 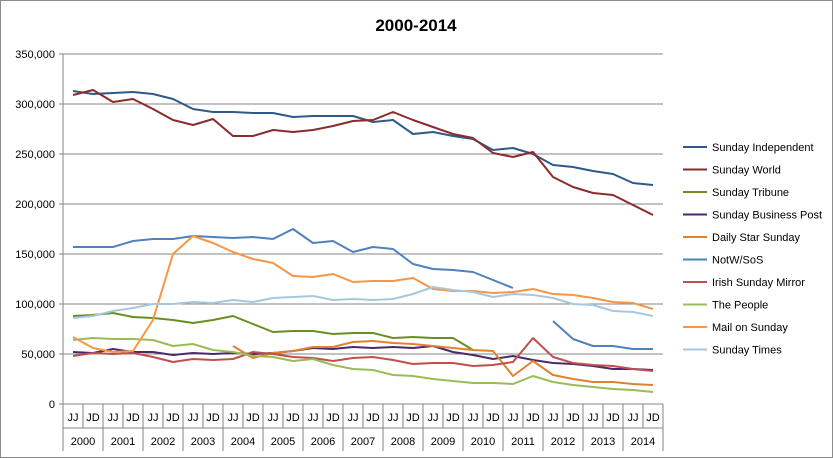 What do you see at coordinates (83, 442) in the screenshot?
I see `year-label: 2000` at bounding box center [83, 442].